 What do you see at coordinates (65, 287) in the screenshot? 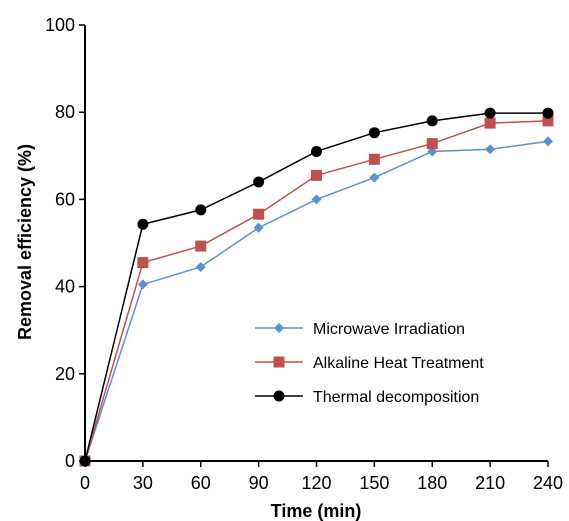
I see `y-tick-label: 40` at bounding box center [65, 287].